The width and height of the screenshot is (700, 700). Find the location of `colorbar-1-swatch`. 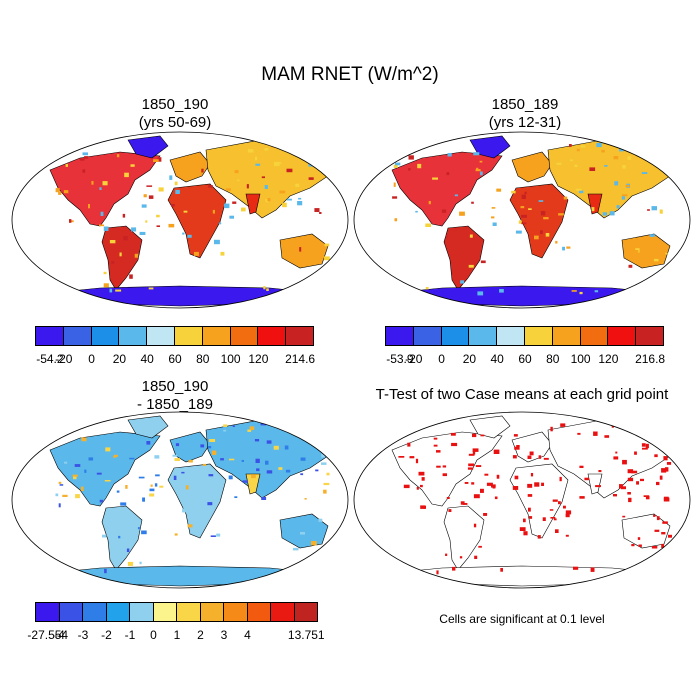

colorbar-1-swatch is located at coordinates (244, 336).